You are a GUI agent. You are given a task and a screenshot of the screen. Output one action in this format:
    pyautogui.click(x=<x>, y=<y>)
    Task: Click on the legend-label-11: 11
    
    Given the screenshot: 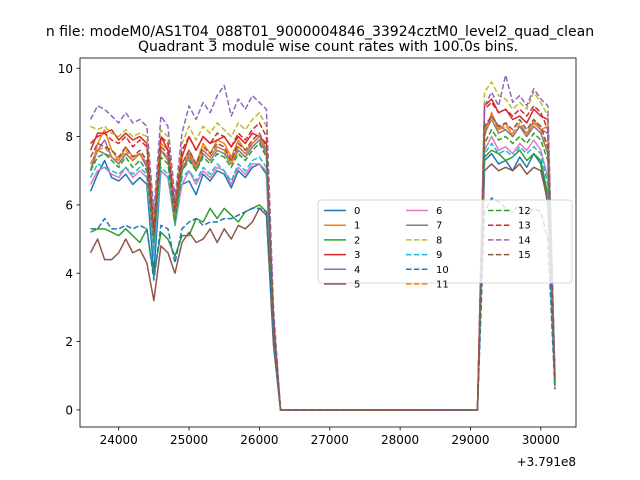 What is the action you would take?
    pyautogui.click(x=442, y=285)
    